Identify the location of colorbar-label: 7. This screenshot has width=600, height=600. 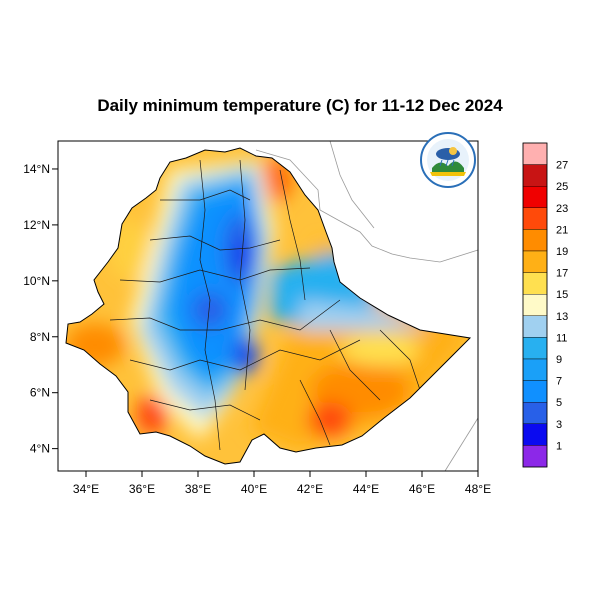
(559, 382).